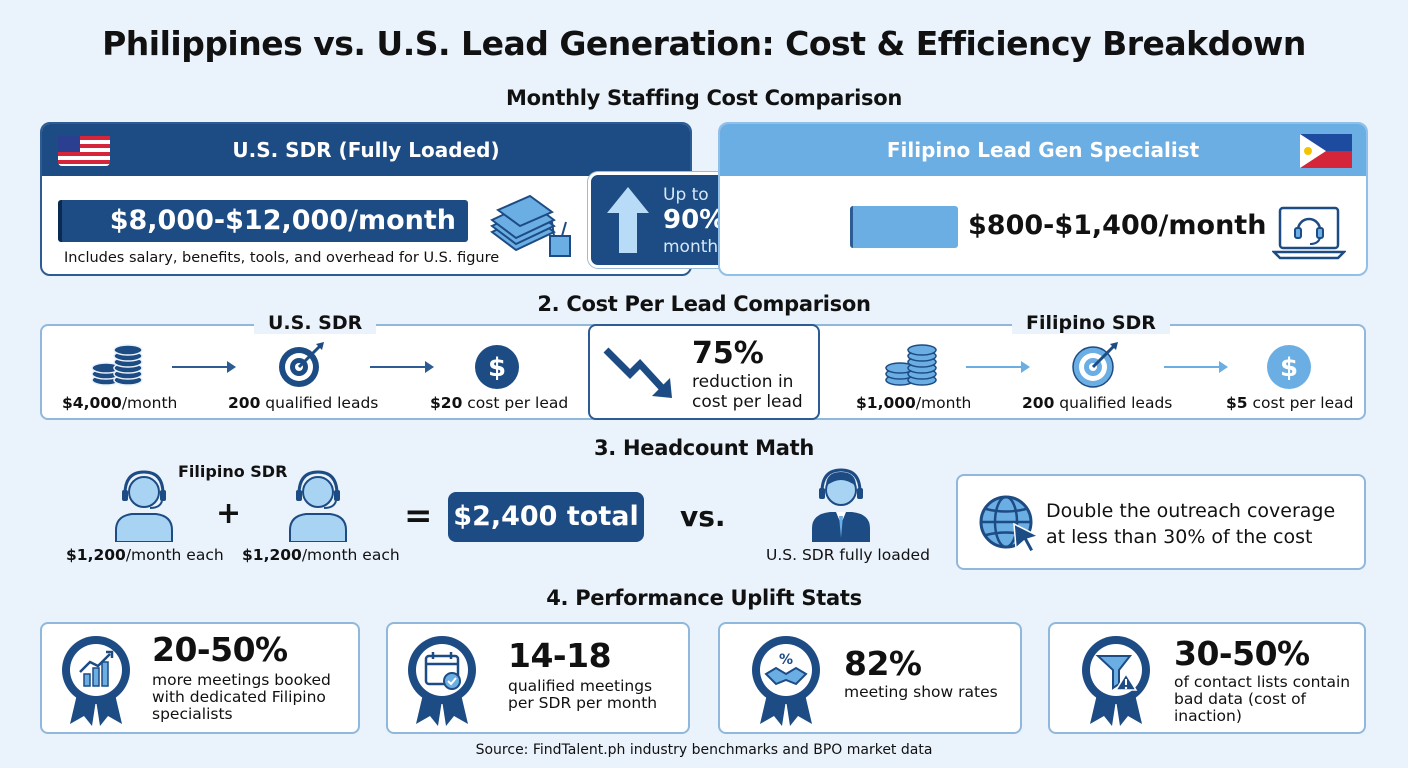 The width and height of the screenshot is (1408, 768). I want to click on us-qualified-leads: 200 qualified leads, so click(303, 403).